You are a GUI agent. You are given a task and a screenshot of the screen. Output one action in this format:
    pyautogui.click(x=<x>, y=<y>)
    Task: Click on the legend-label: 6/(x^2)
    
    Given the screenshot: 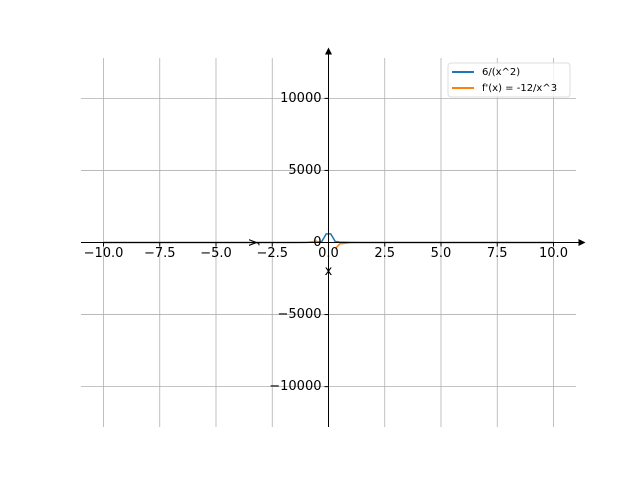 What is the action you would take?
    pyautogui.click(x=501, y=72)
    